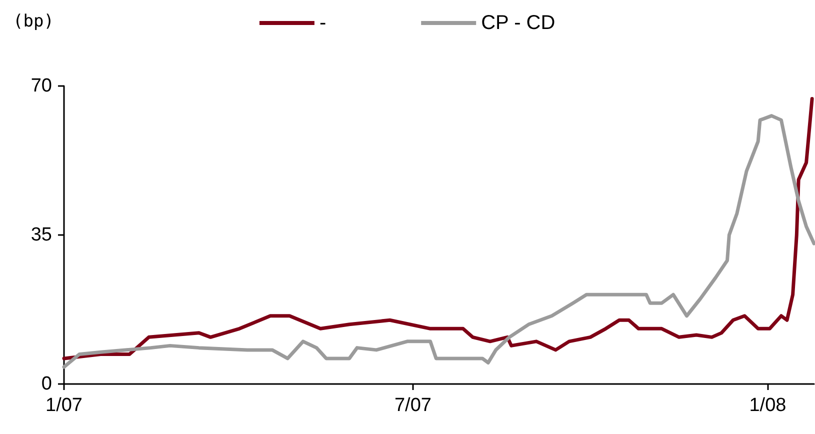 Image resolution: width=815 pixels, height=434 pixels. What do you see at coordinates (64, 405) in the screenshot?
I see `x-tick-label: 1/07` at bounding box center [64, 405].